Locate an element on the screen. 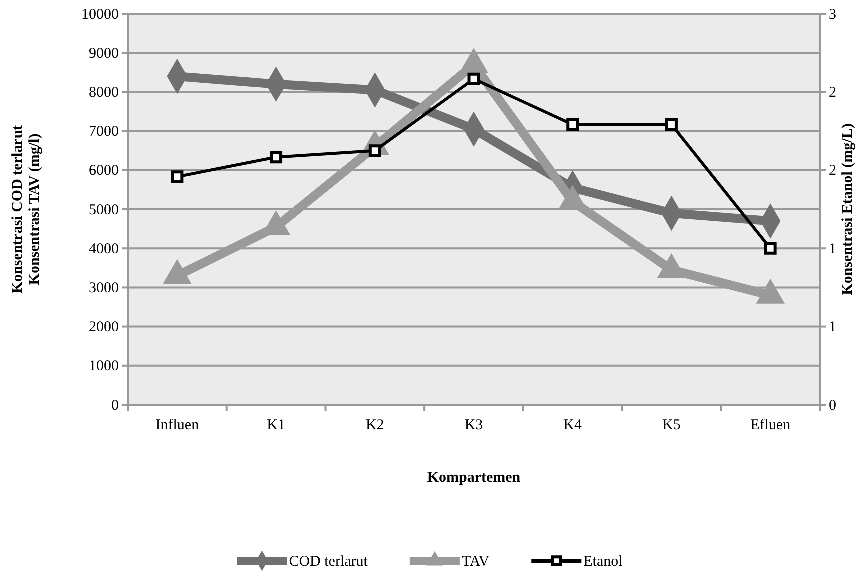  y-tick-label: 8000 is located at coordinates (104, 93).